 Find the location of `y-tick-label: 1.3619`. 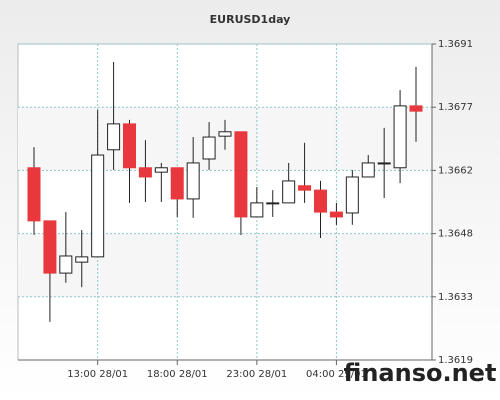

y-tick-label: 1.3619 is located at coordinates (455, 360).